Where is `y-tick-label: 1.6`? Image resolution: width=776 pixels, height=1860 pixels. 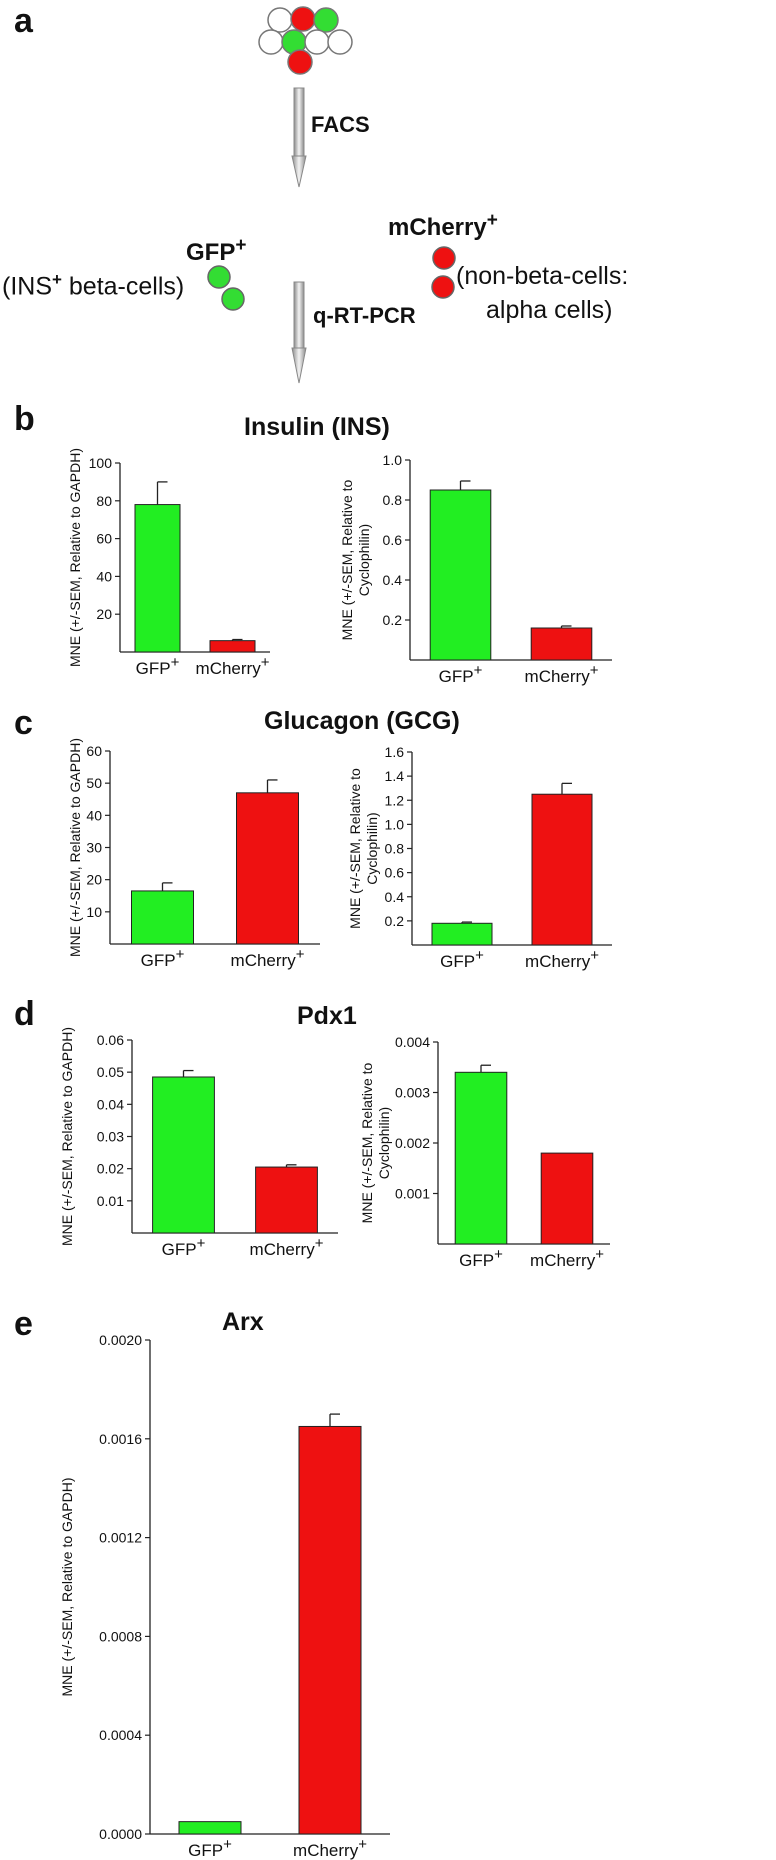 y-tick-label: 1.6 is located at coordinates (395, 752).